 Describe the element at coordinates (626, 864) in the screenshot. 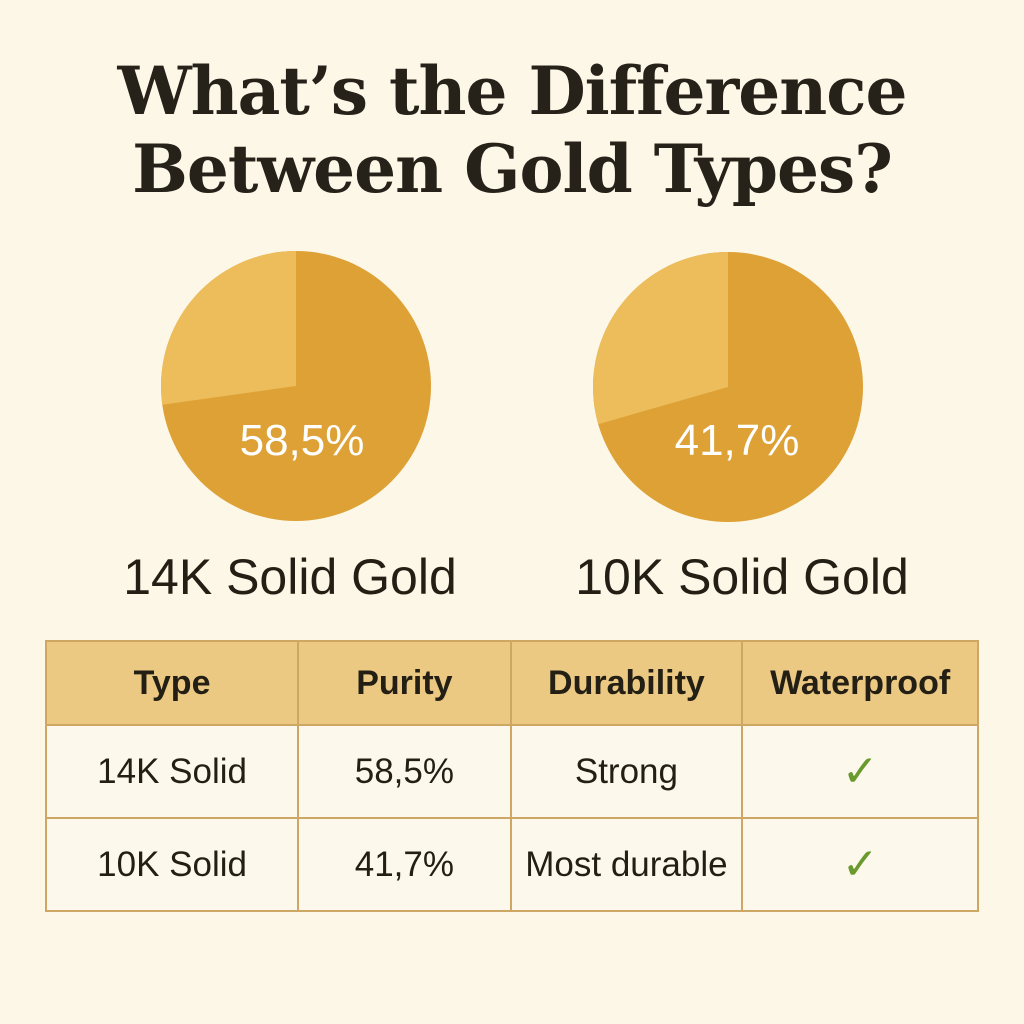

I see `cell-durability: Most durable` at that location.